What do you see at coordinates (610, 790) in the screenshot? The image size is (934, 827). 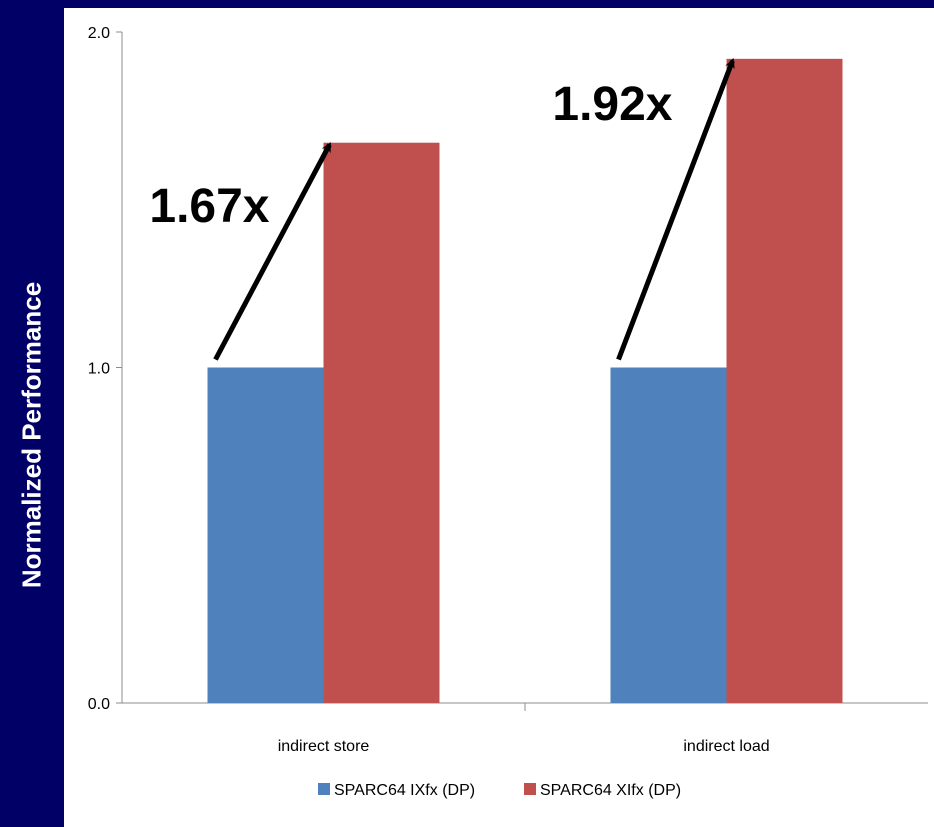 I see `legend-label: SPARC64 XIfx (DP)` at bounding box center [610, 790].